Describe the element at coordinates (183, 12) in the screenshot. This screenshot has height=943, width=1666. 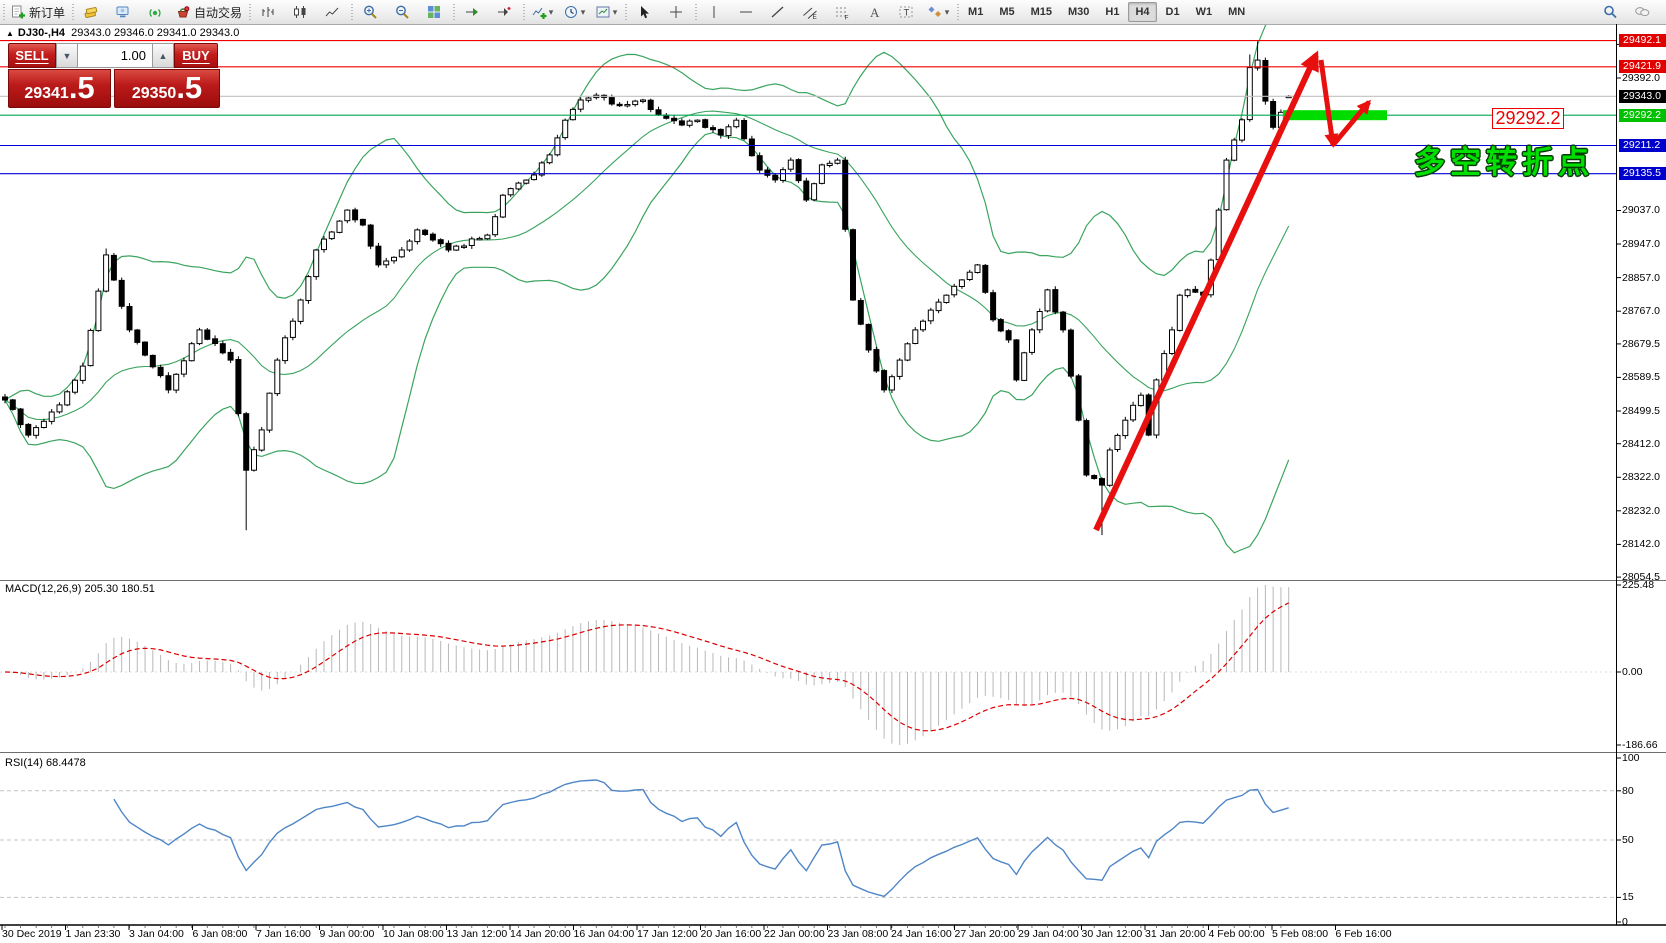
I see `autotrading-icon` at that location.